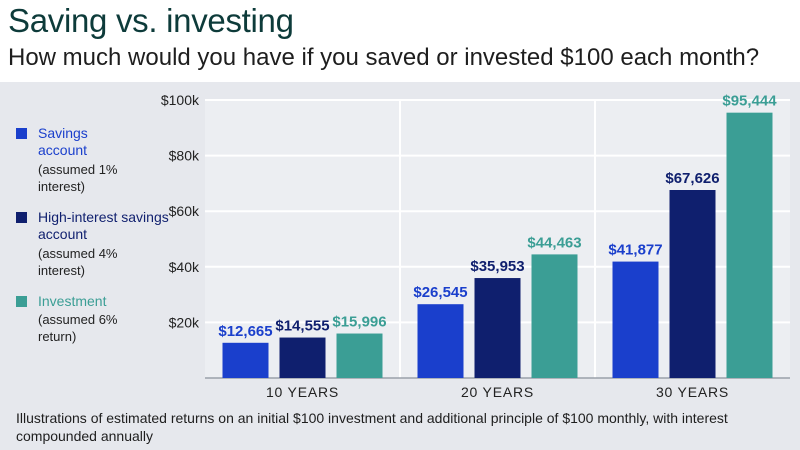 The width and height of the screenshot is (800, 450). Describe the element at coordinates (635, 250) in the screenshot. I see `data-label: $41,877` at that location.